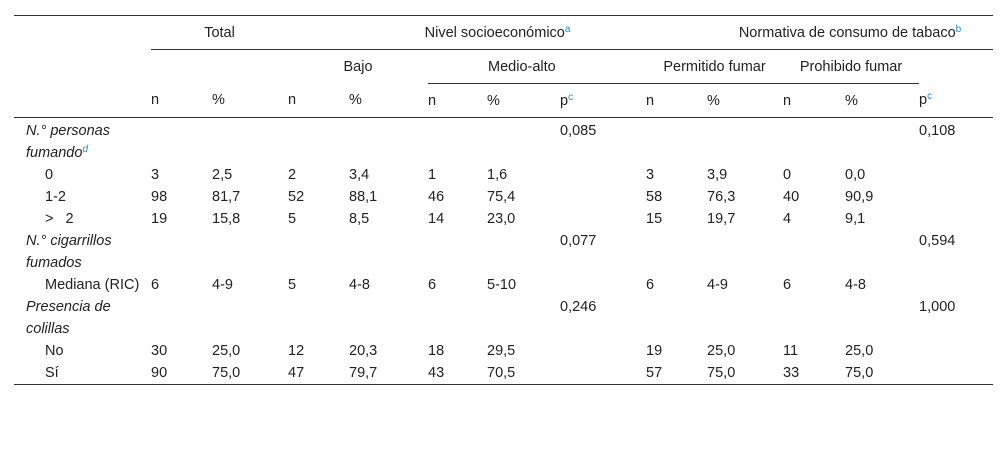 The height and width of the screenshot is (469, 1000). I want to click on subgroup-label: Bajo, so click(358, 66).